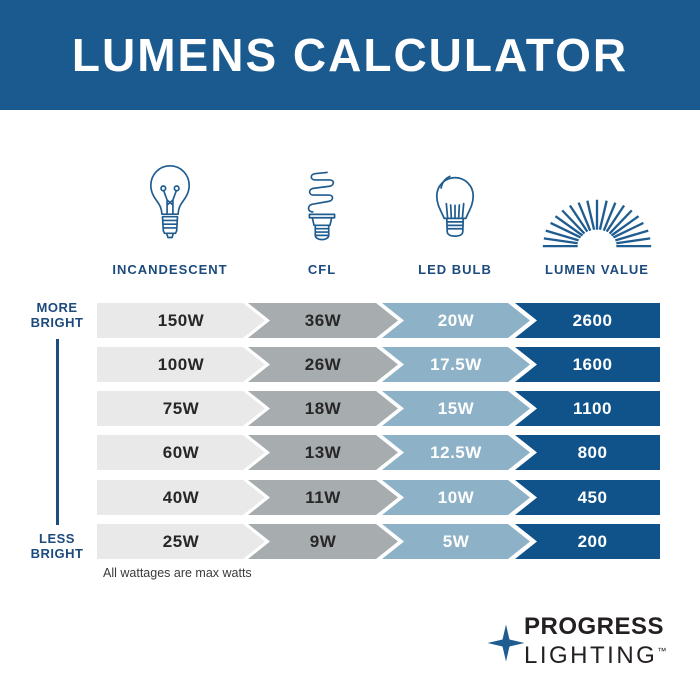 This screenshot has width=700, height=700. I want to click on progress-lighting-logo: PROGRESS LIGHTING™, so click(582, 643).